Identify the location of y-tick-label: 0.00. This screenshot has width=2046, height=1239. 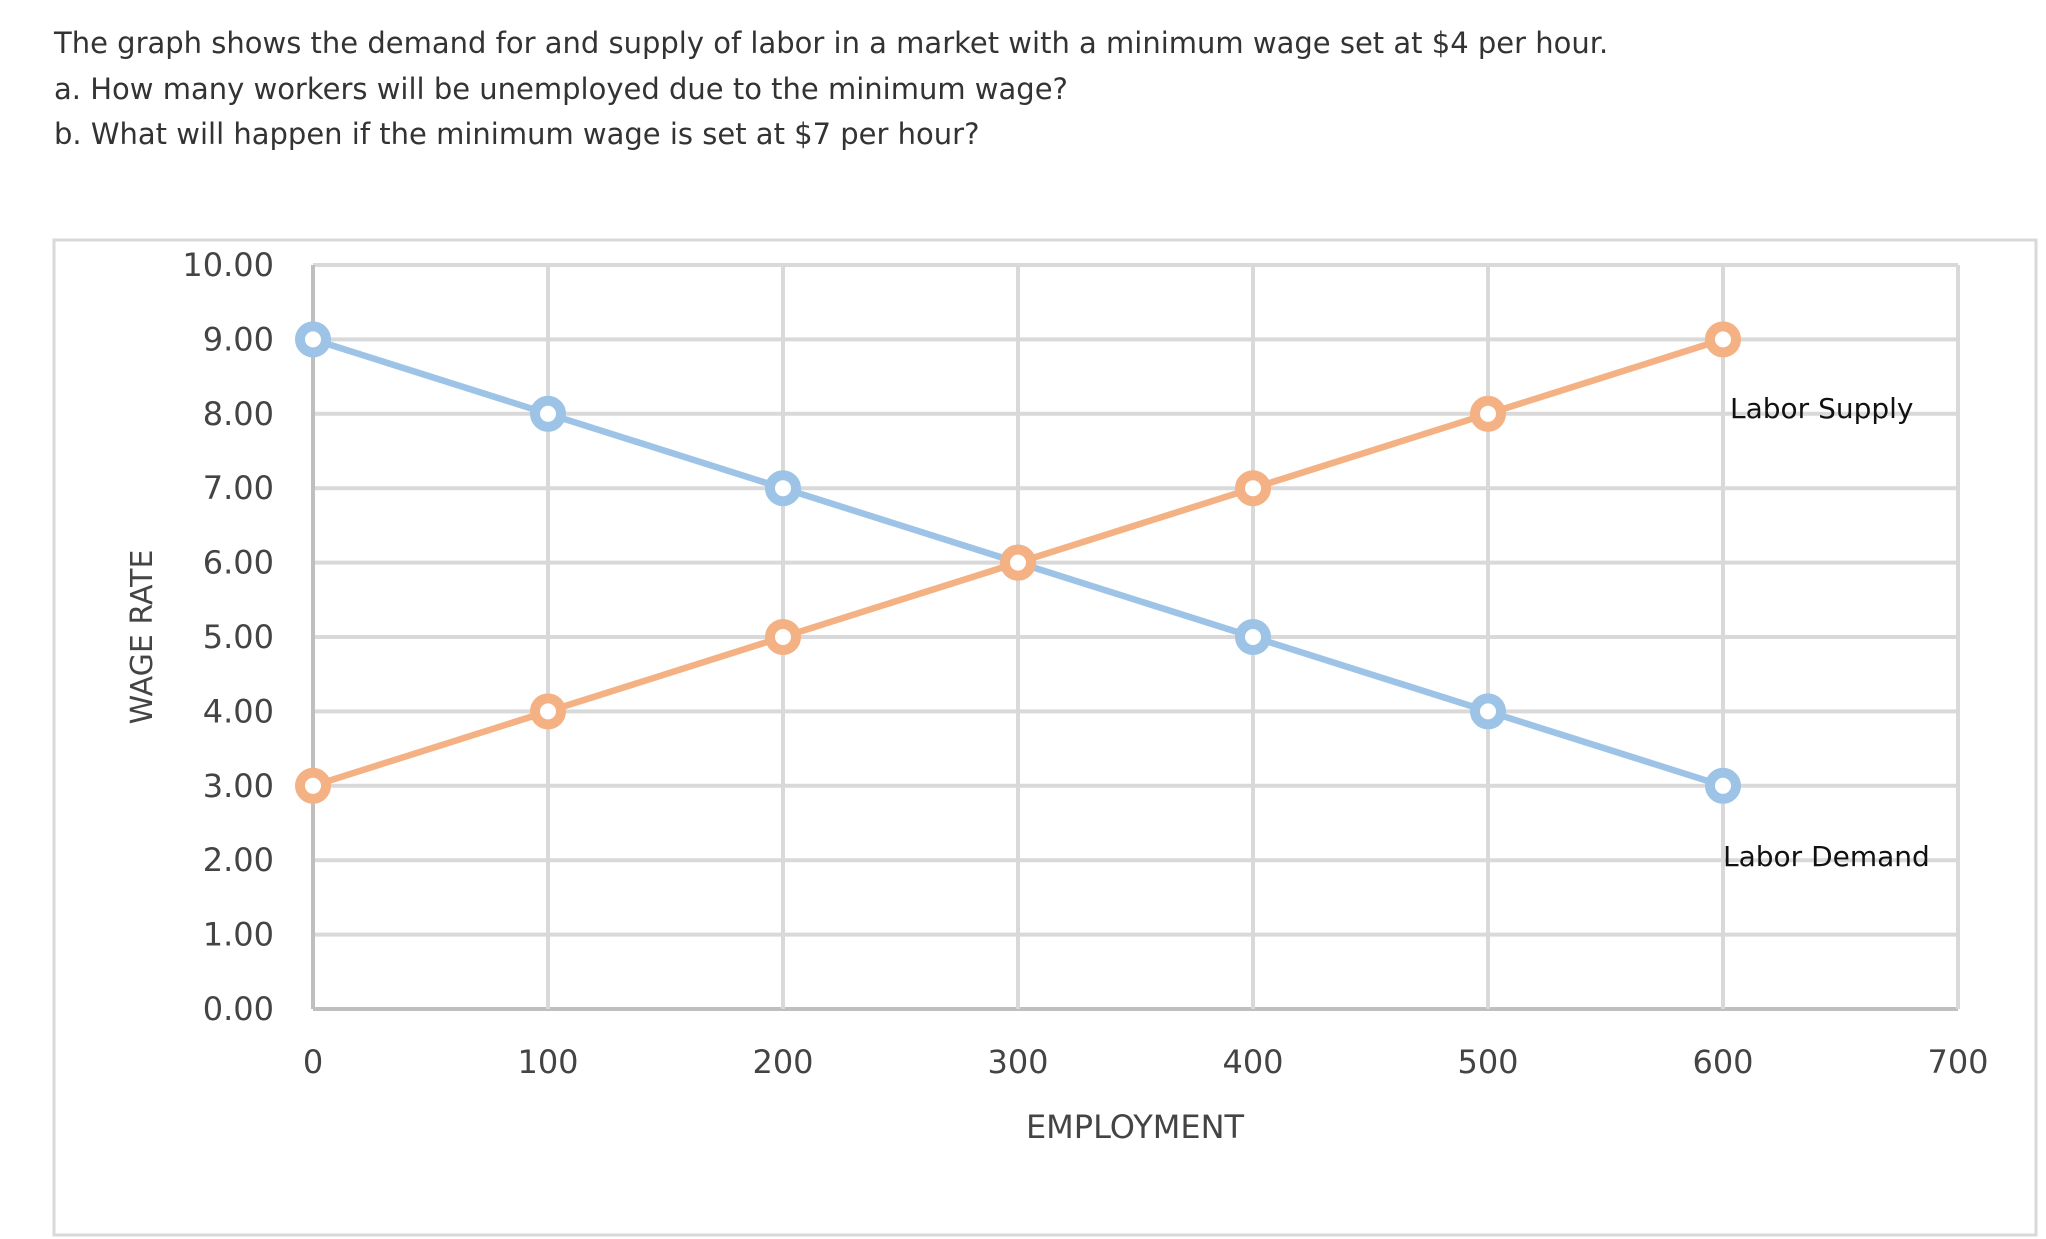
(238, 1009).